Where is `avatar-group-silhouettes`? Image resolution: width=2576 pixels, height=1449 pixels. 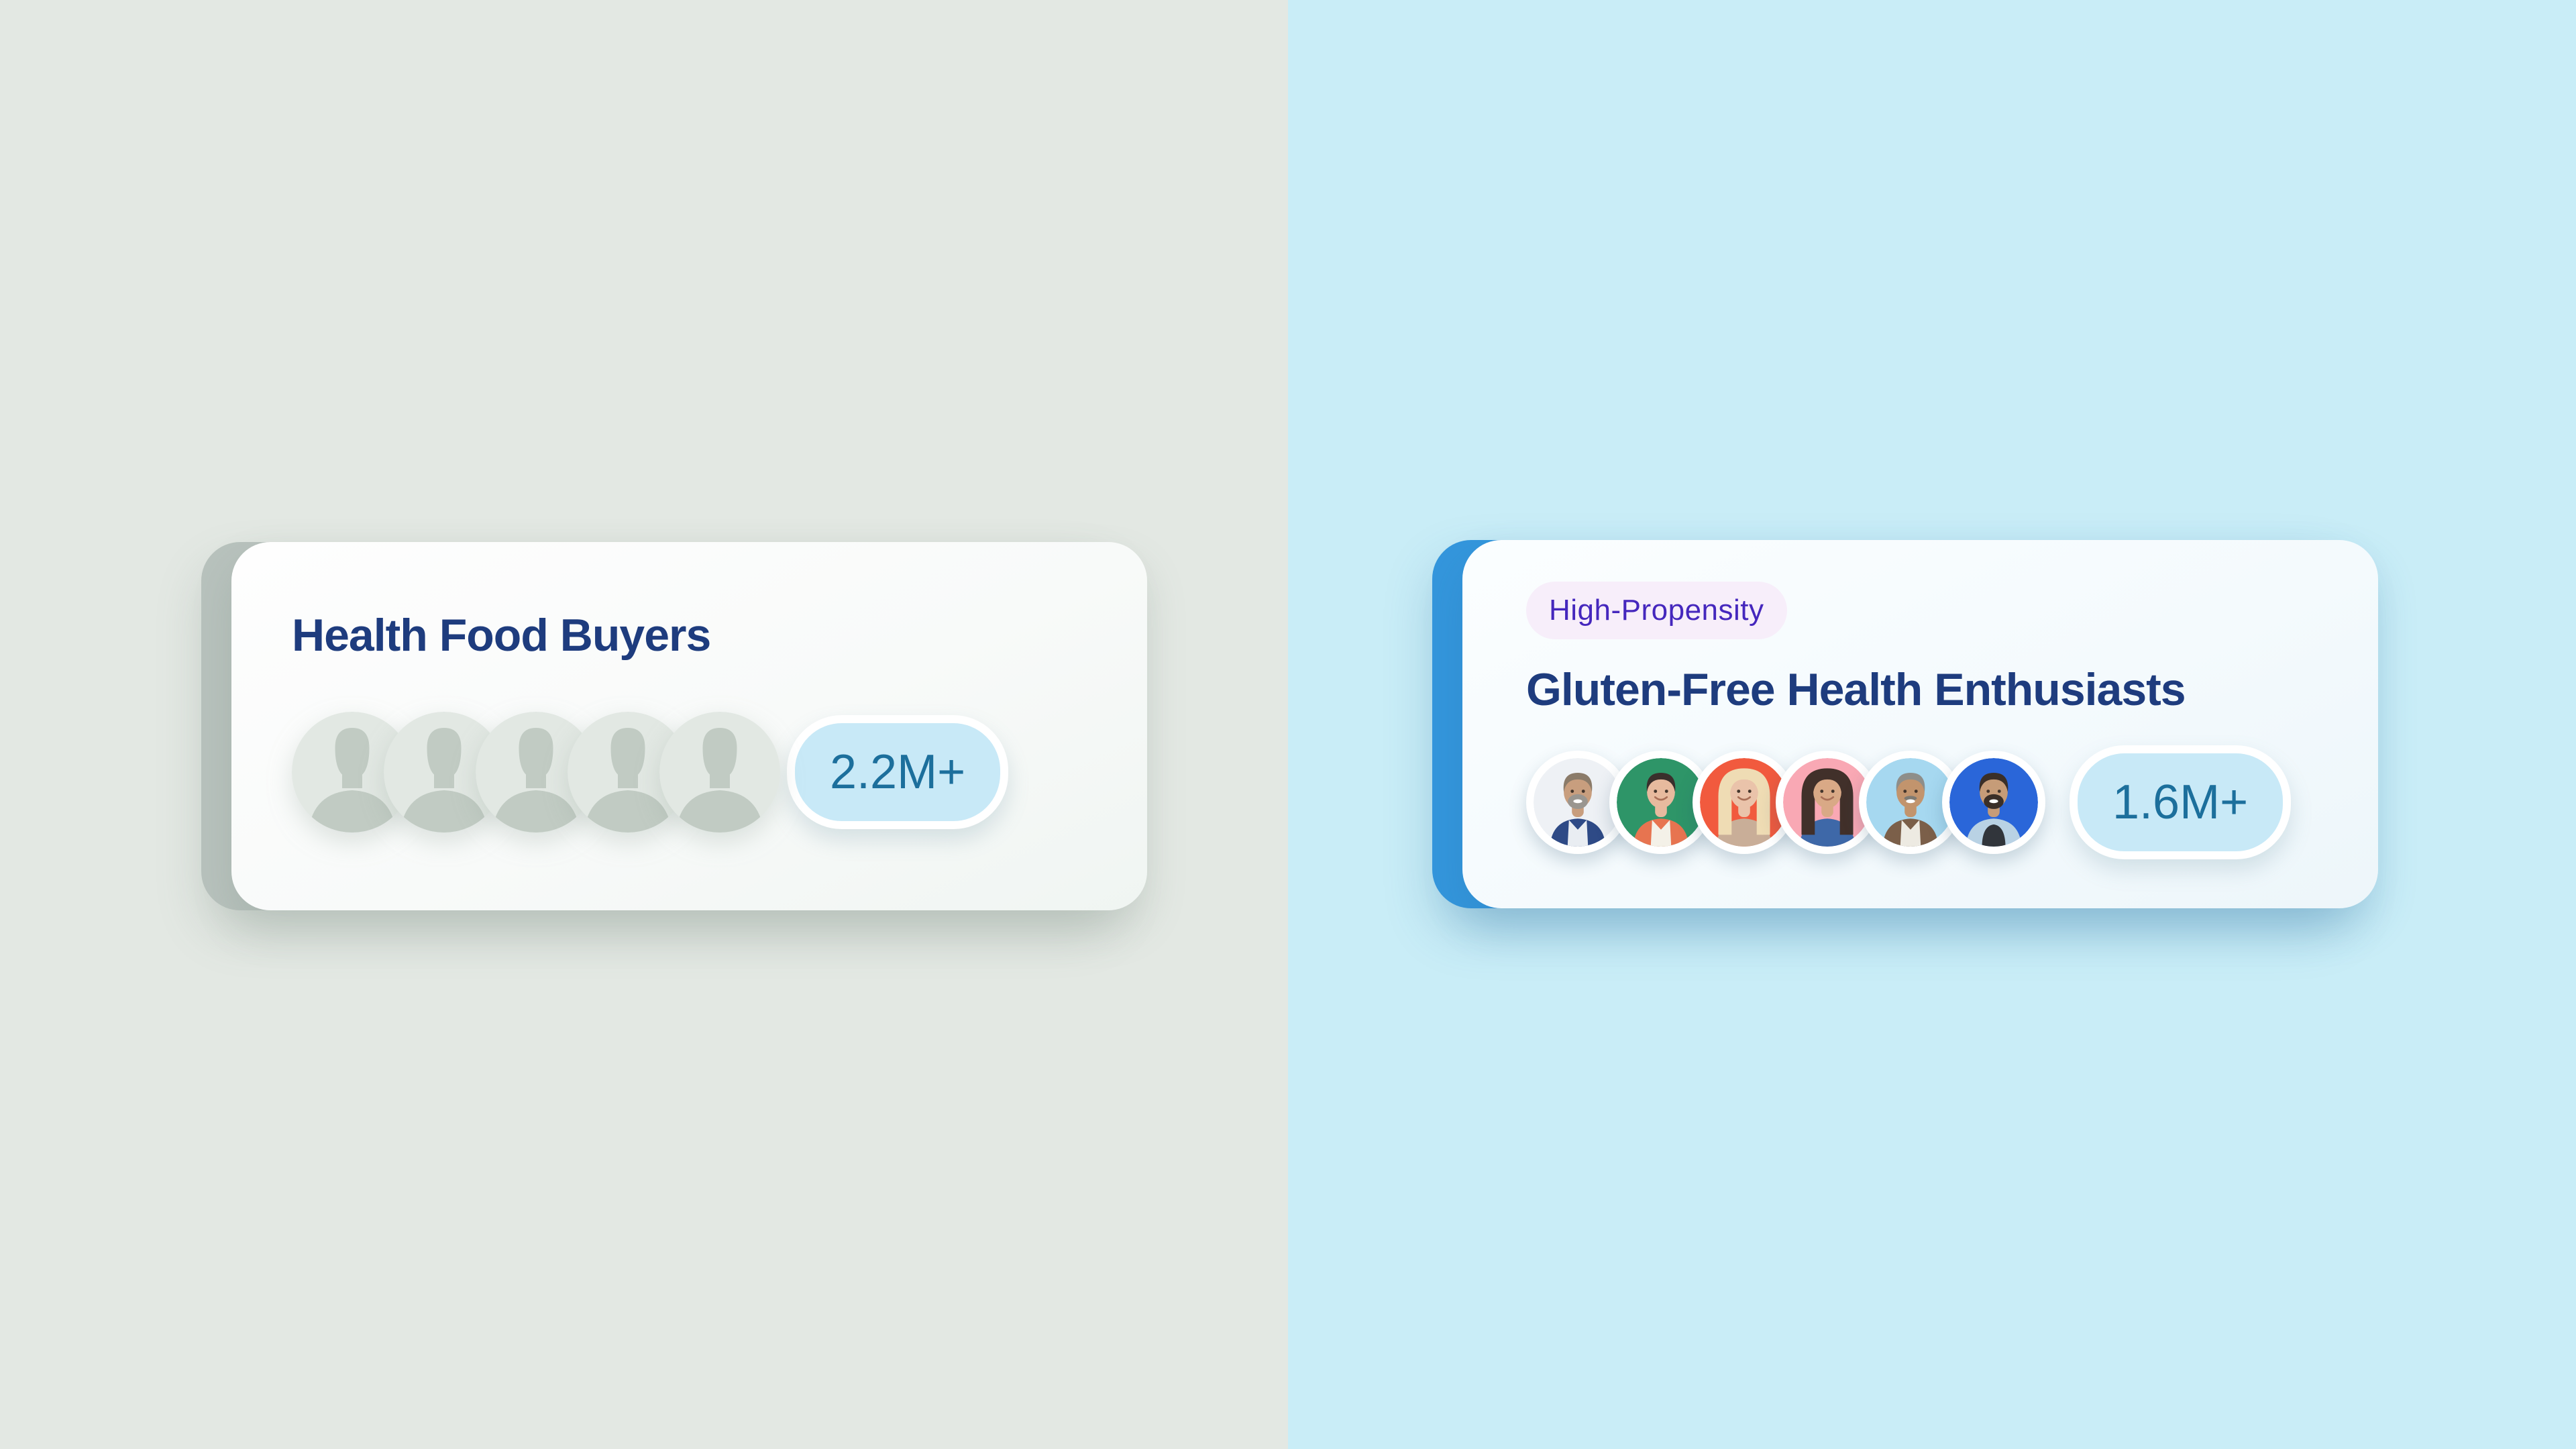
avatar-group-silhouettes is located at coordinates (536, 772).